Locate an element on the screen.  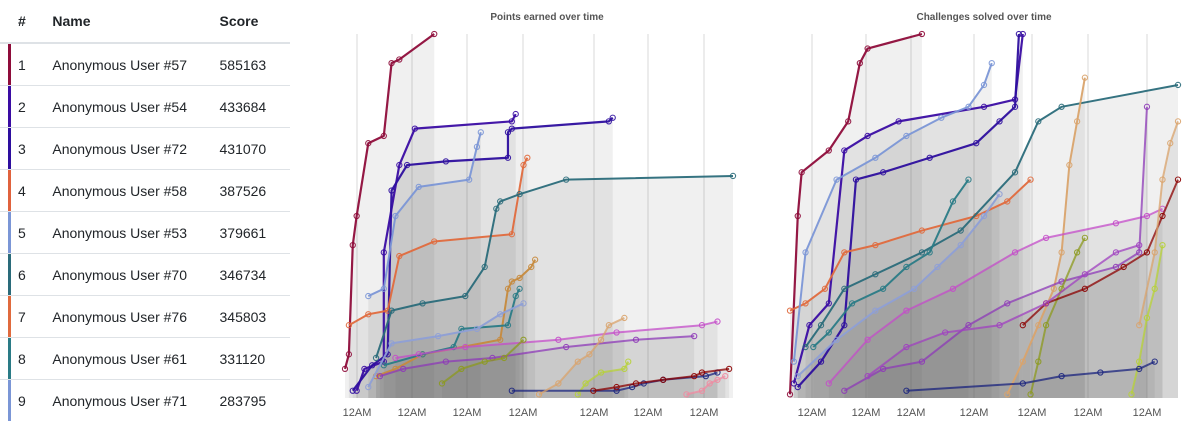
table-row: 2 Anonymous User #54 433684 is located at coordinates (145, 106).